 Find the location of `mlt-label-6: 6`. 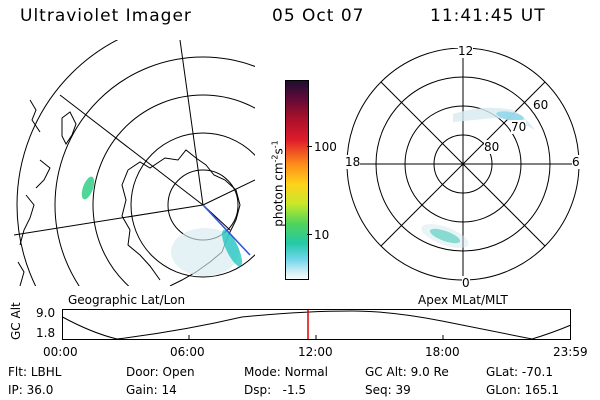

mlt-label-6: 6 is located at coordinates (576, 162).